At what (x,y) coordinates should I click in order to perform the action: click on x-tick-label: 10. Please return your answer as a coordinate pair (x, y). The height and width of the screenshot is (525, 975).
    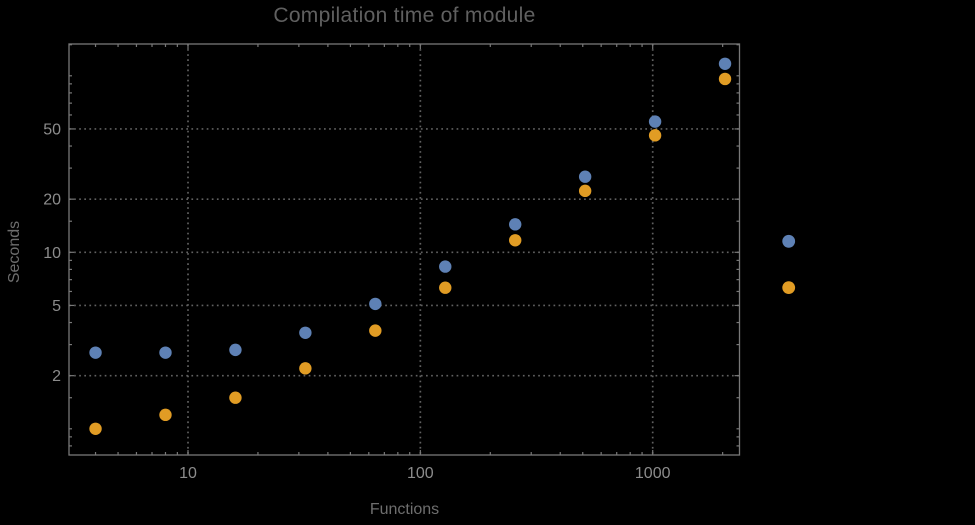
    Looking at the image, I should click on (188, 473).